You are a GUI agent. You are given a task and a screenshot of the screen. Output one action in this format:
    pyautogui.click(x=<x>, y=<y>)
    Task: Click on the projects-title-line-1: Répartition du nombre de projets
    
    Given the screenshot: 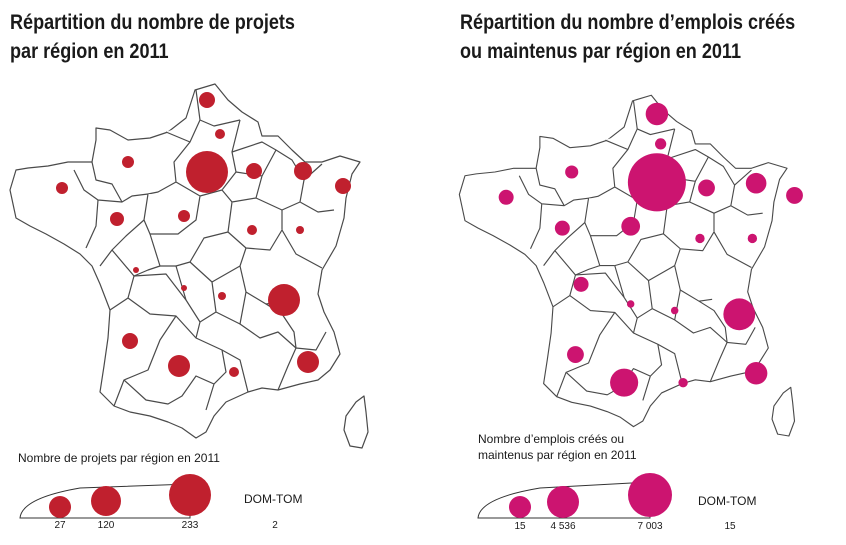 What is the action you would take?
    pyautogui.click(x=152, y=22)
    